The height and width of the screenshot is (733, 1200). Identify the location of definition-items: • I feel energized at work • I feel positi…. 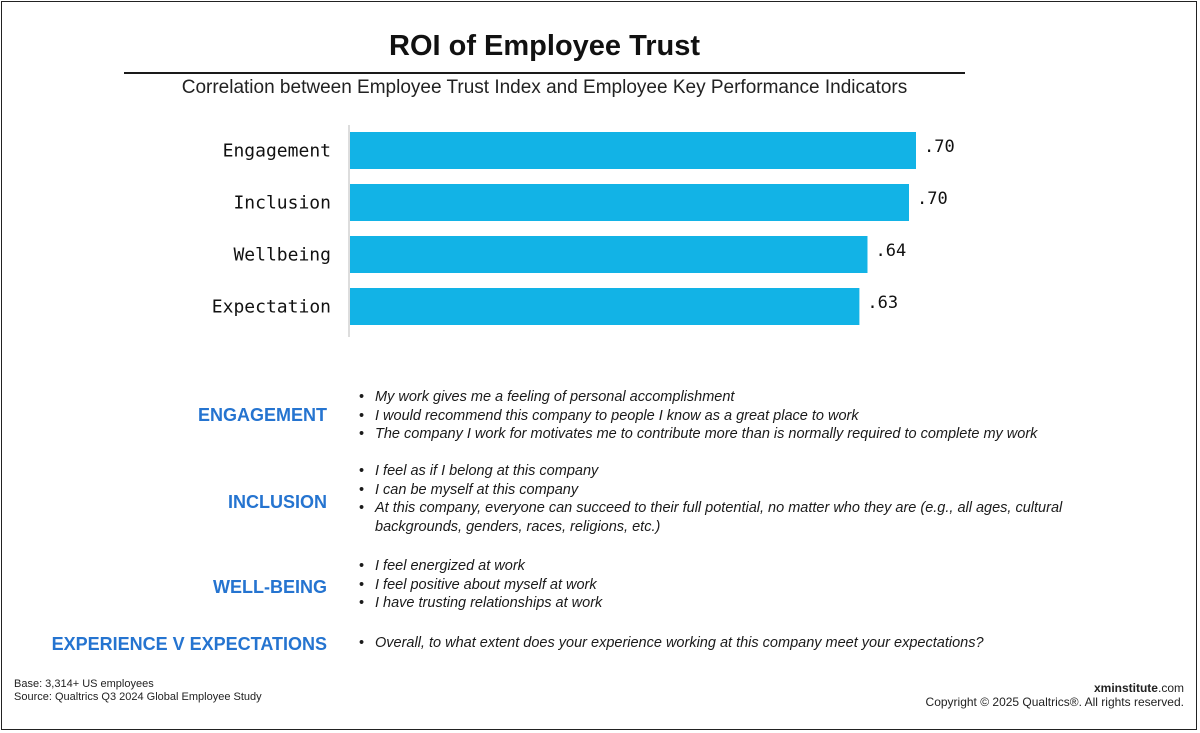
(738, 585).